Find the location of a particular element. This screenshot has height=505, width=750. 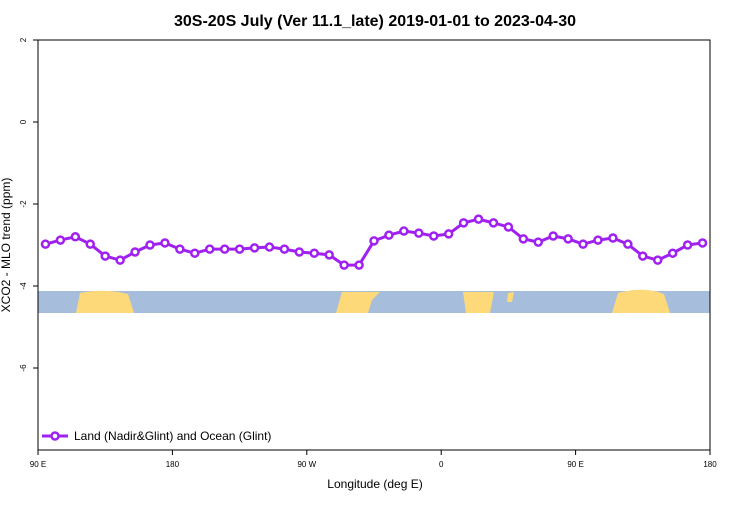

map-strip is located at coordinates (374, 301).